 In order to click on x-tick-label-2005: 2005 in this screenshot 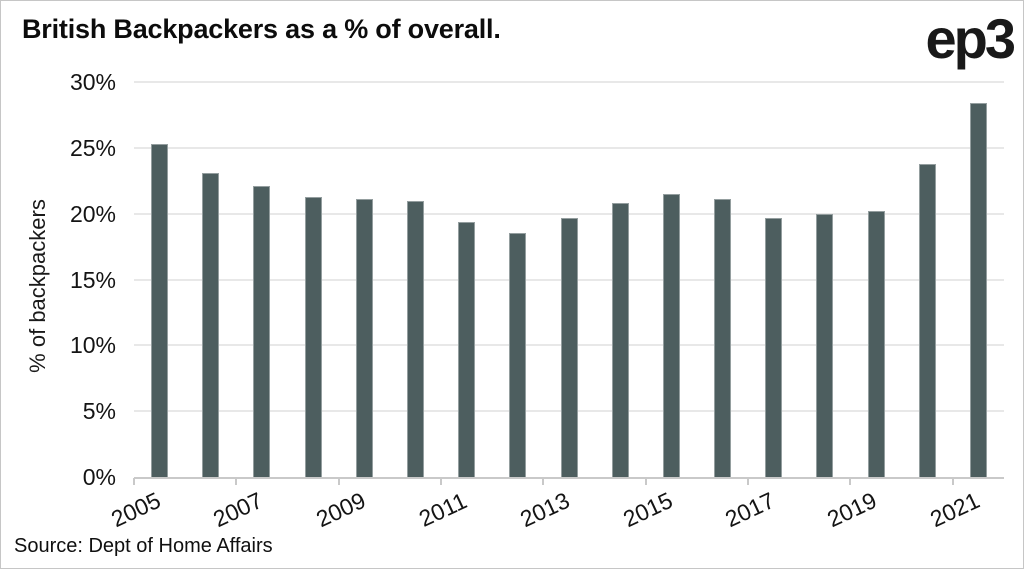, I will do `click(136, 509)`.